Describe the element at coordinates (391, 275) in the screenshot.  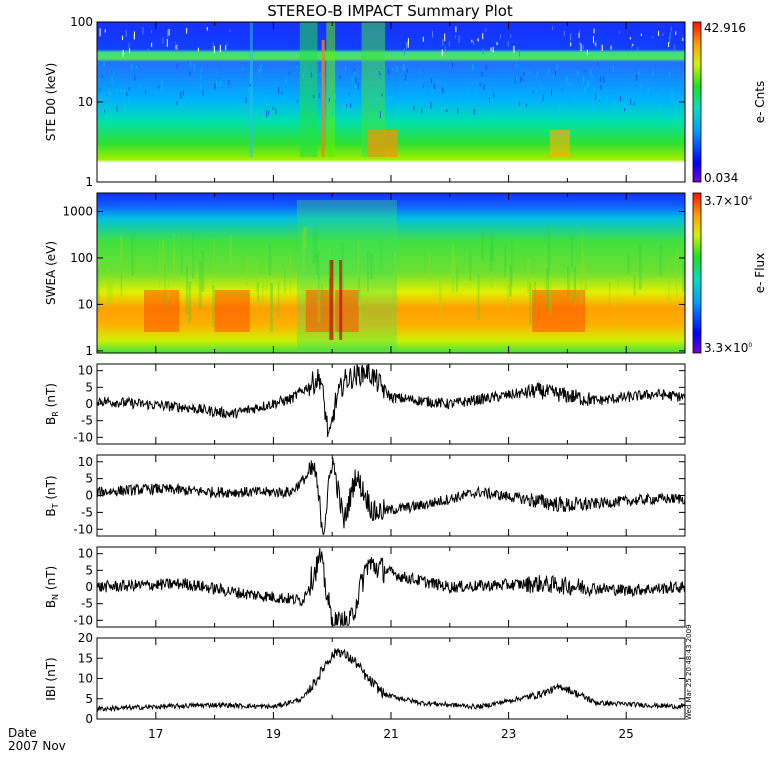
I see `swea-event-features` at that location.